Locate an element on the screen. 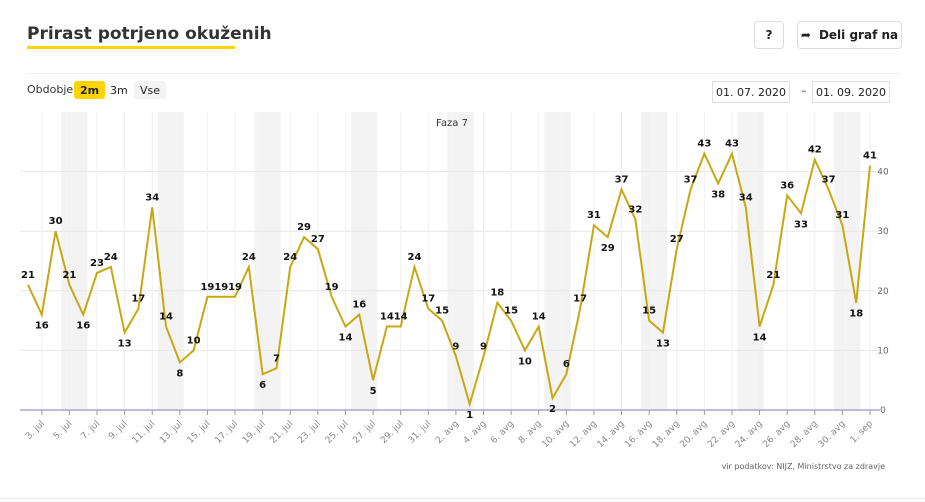  x-tick-label: 29. jul is located at coordinates (392, 432).